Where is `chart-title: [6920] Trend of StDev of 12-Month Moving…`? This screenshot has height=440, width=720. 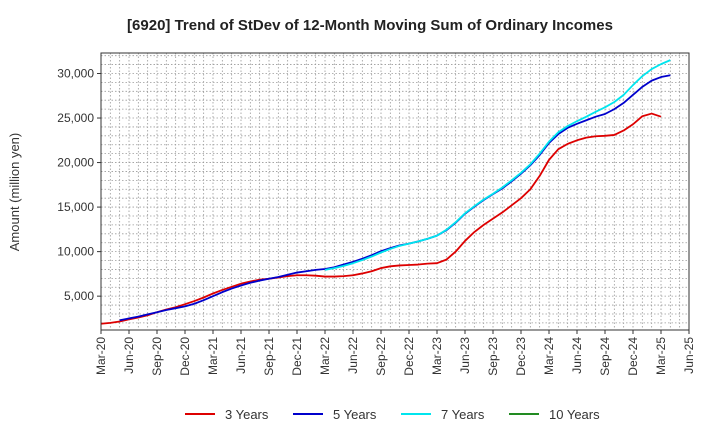
chart-title: [6920] Trend of StDev of 12-Month Moving… is located at coordinates (370, 25).